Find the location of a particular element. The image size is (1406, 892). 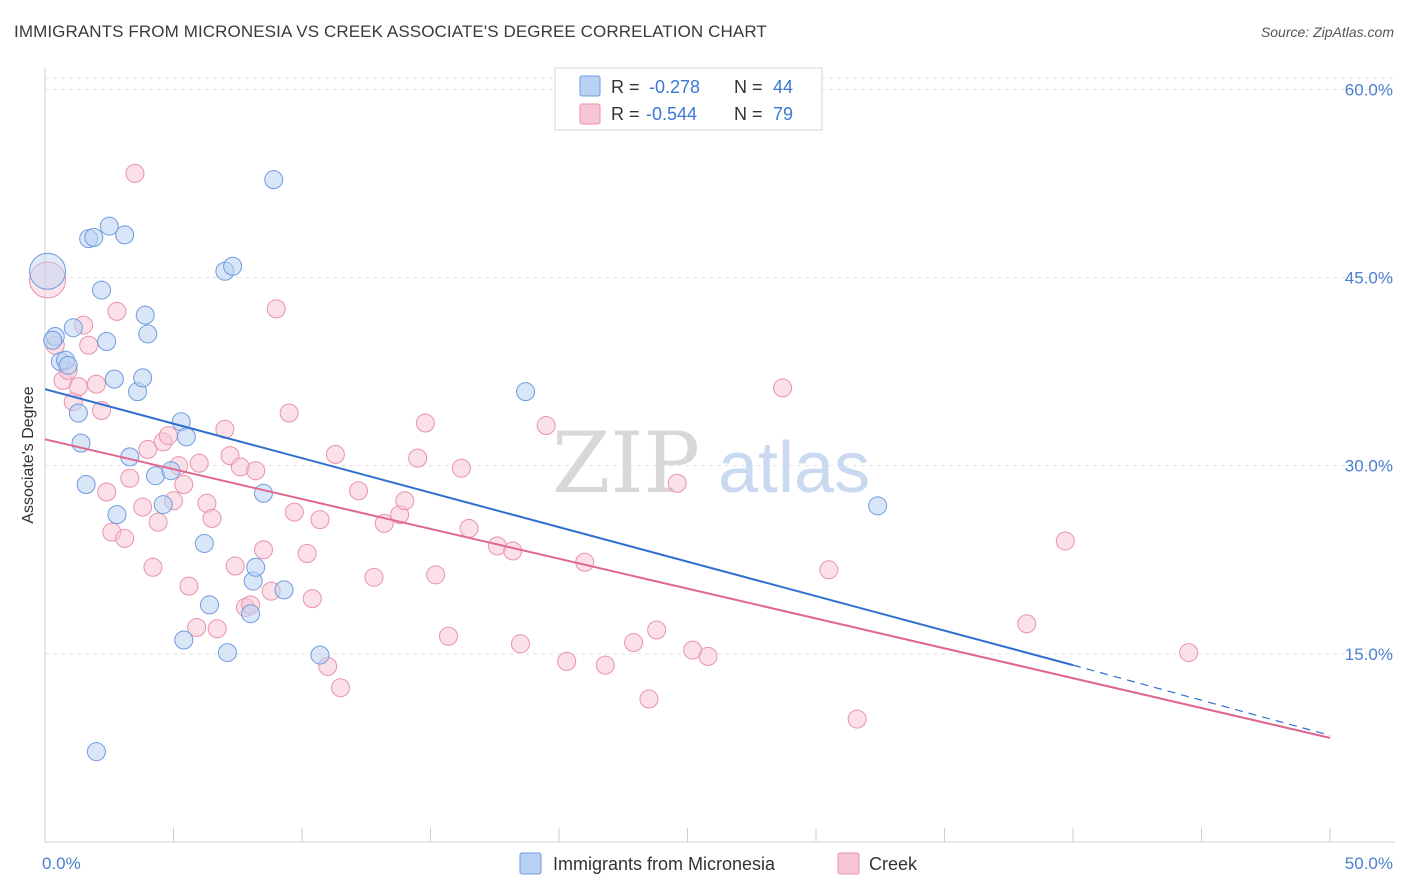

bottom-legend-swatch-creek is located at coordinates (848, 863).